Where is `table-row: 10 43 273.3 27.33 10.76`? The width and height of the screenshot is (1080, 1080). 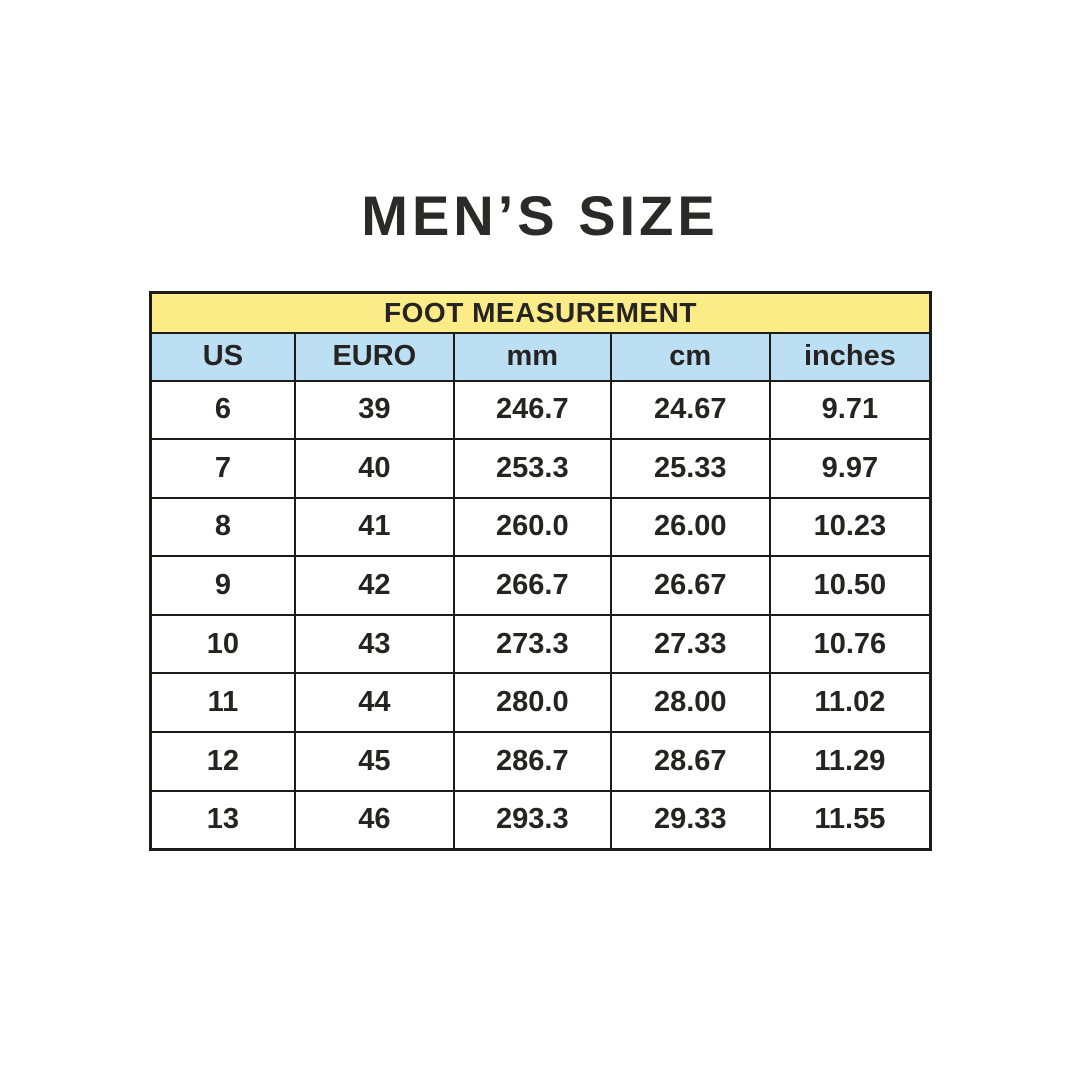 table-row: 10 43 273.3 27.33 10.76 is located at coordinates (540, 644).